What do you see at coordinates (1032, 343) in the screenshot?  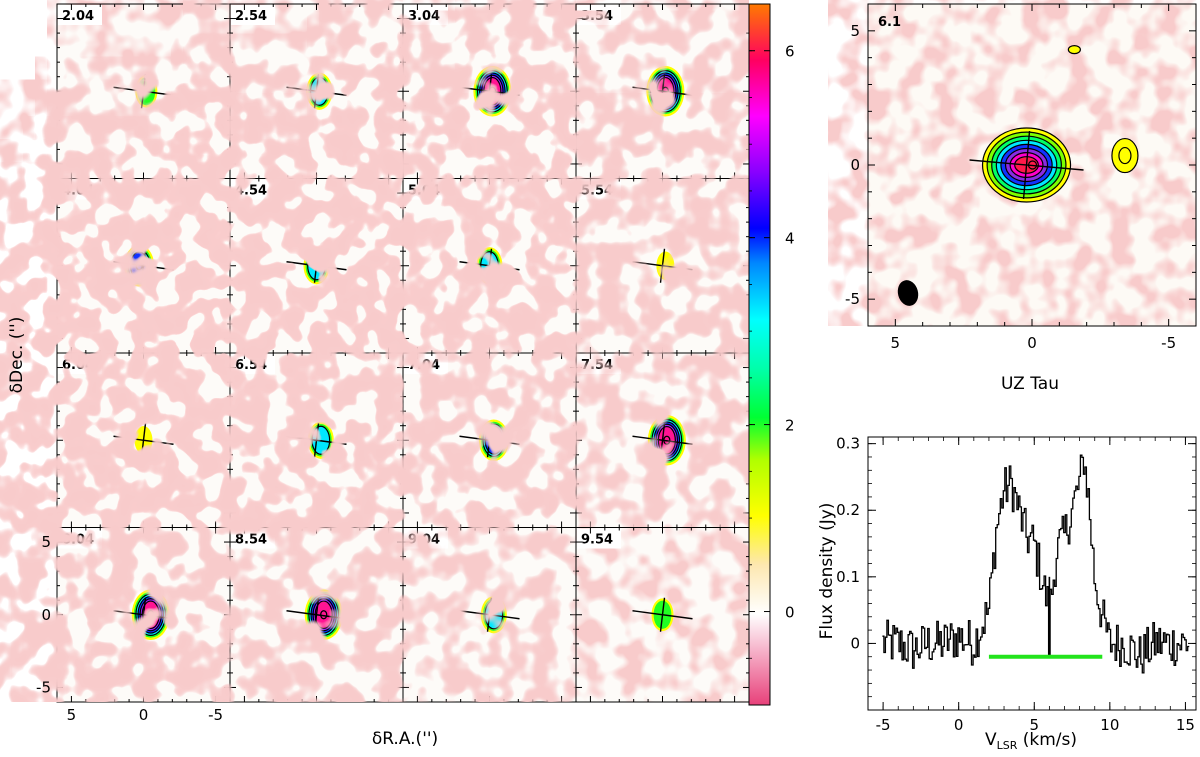 I see `moment-x-tick-label: 0` at bounding box center [1032, 343].